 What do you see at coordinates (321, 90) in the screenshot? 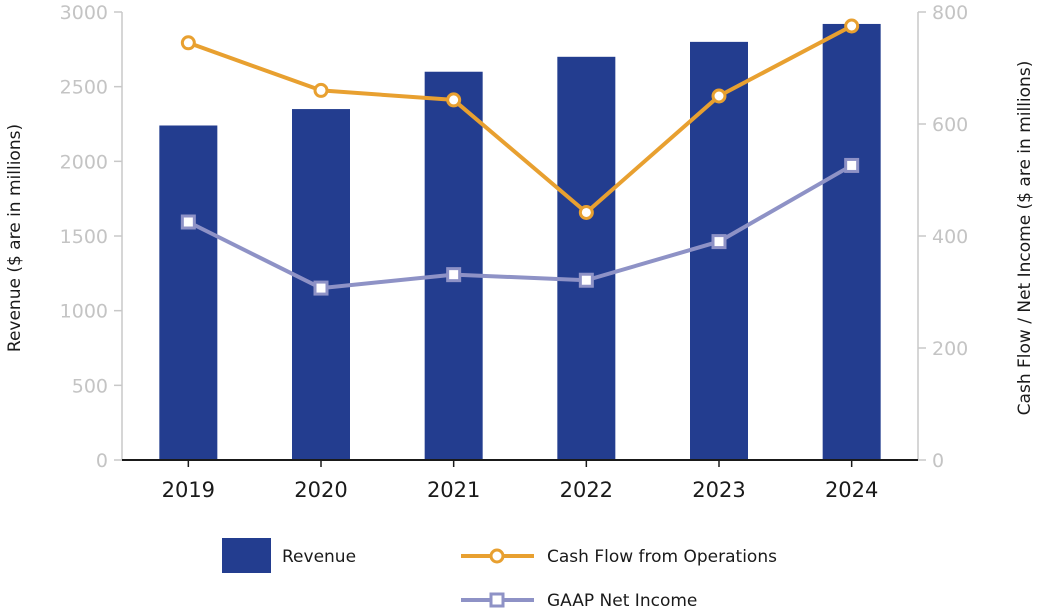
I see `point-cash-flow-from-operations-2020` at bounding box center [321, 90].